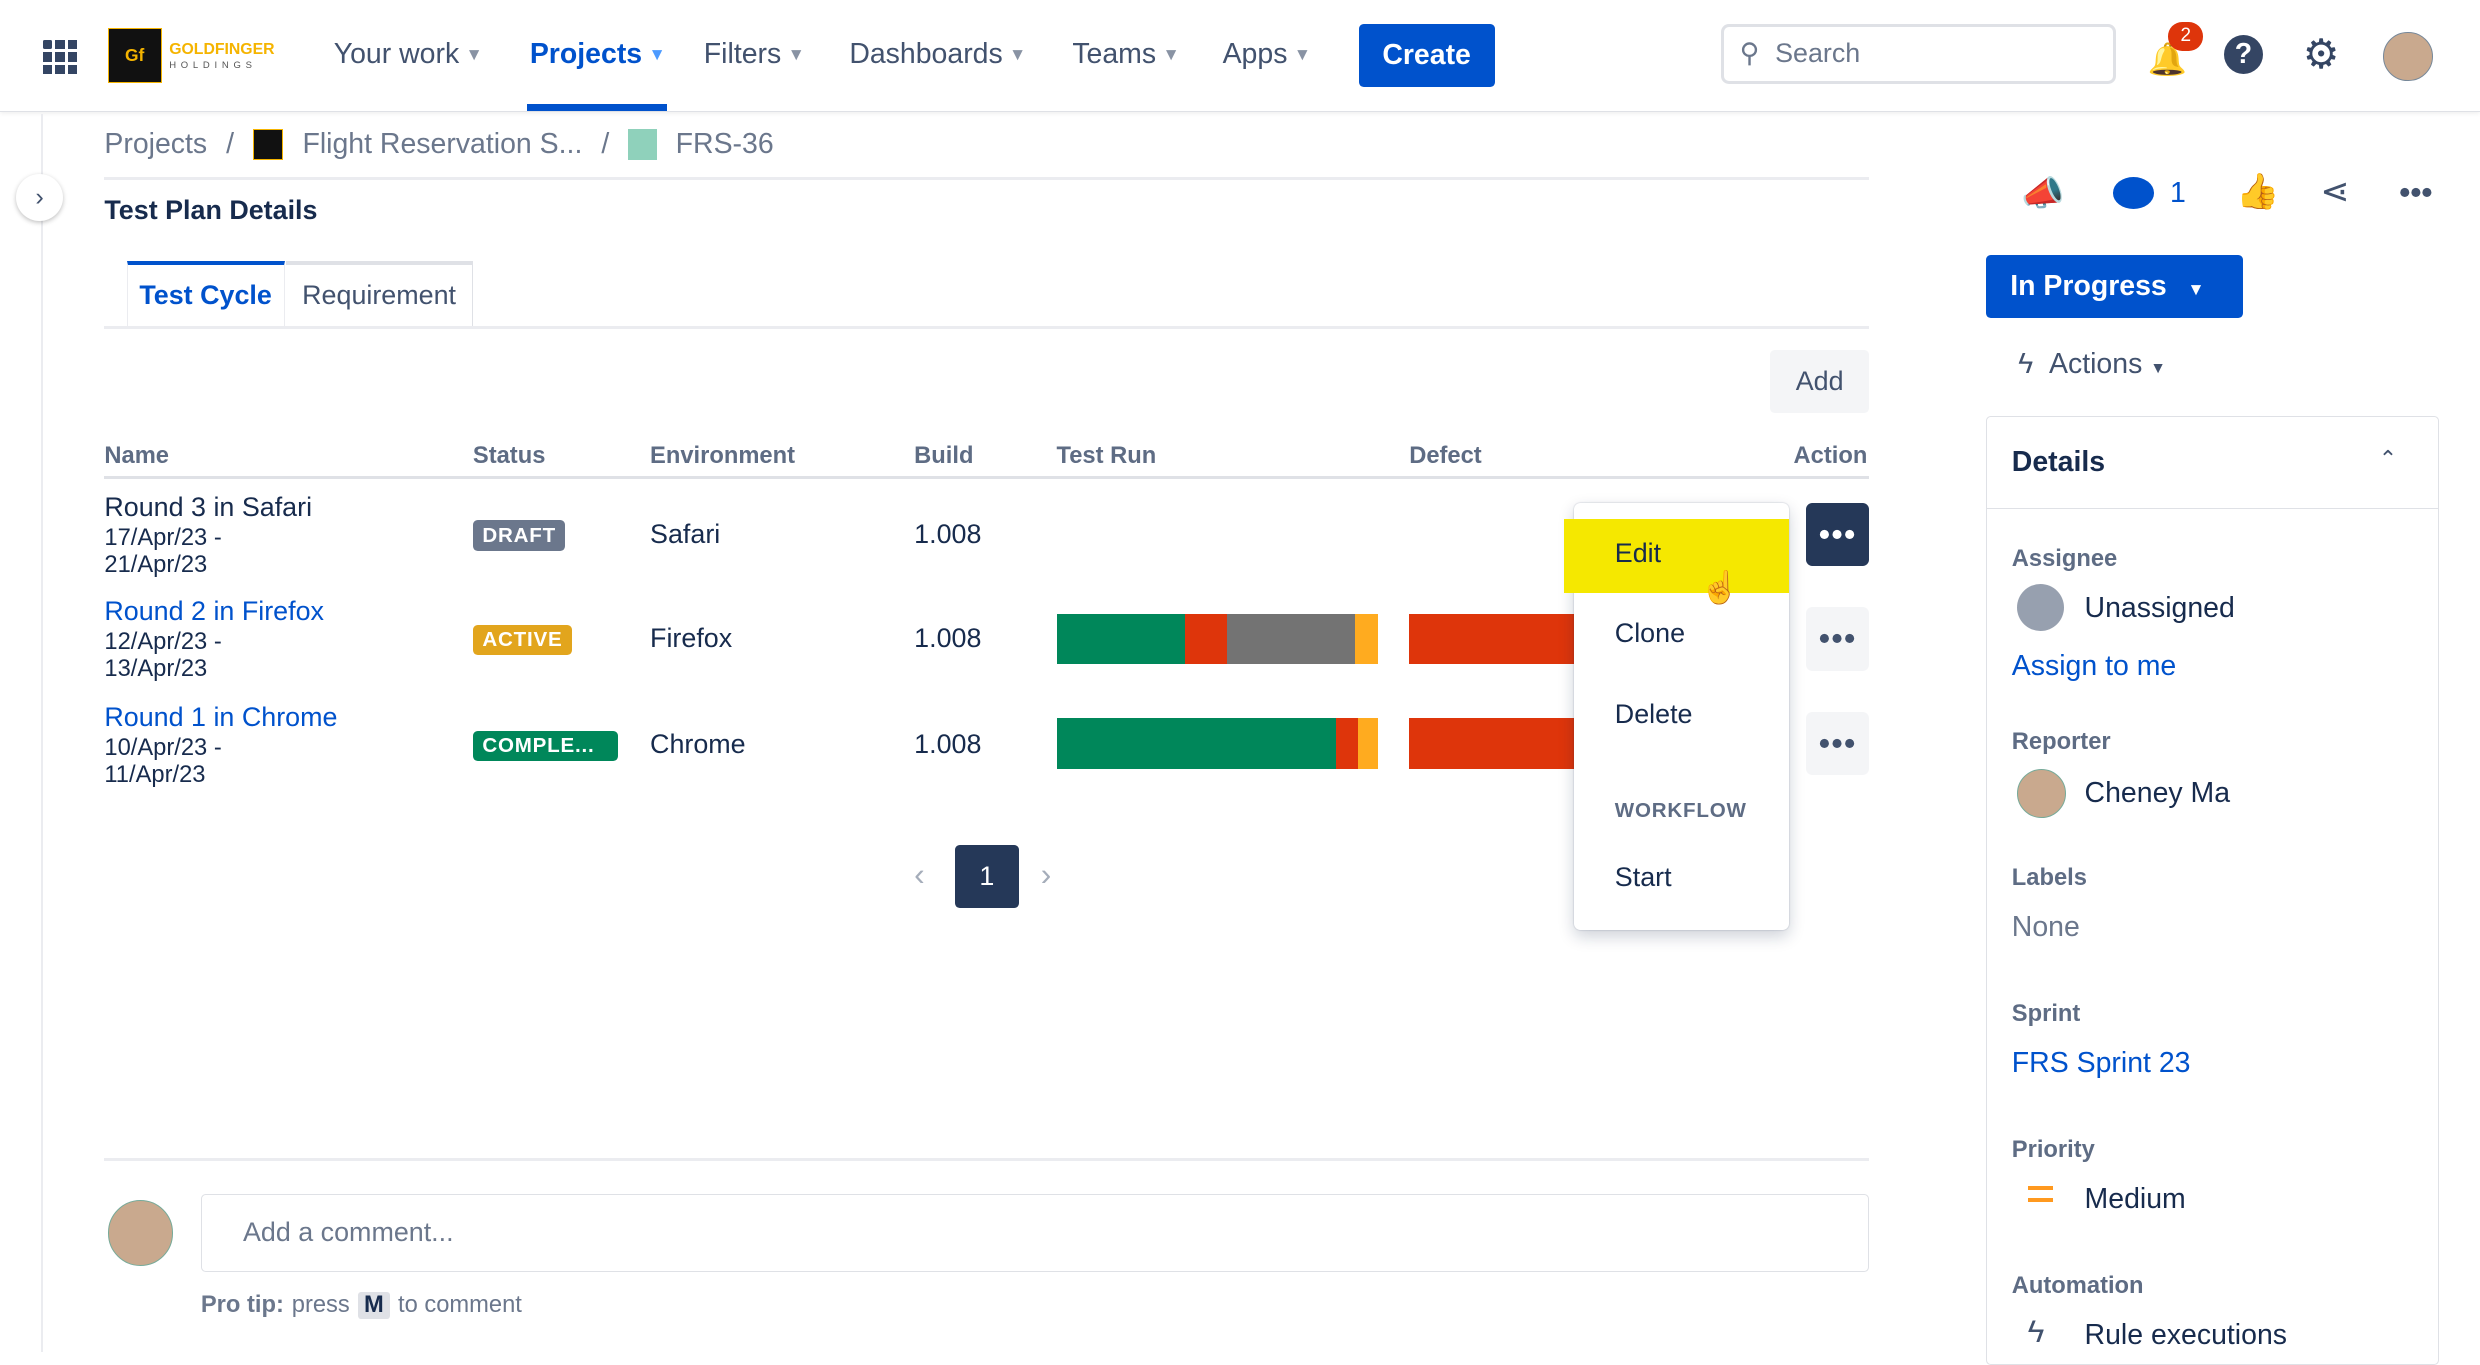 Image resolution: width=2480 pixels, height=1365 pixels. What do you see at coordinates (1638, 552) in the screenshot?
I see `menu-item-edit: Edit` at bounding box center [1638, 552].